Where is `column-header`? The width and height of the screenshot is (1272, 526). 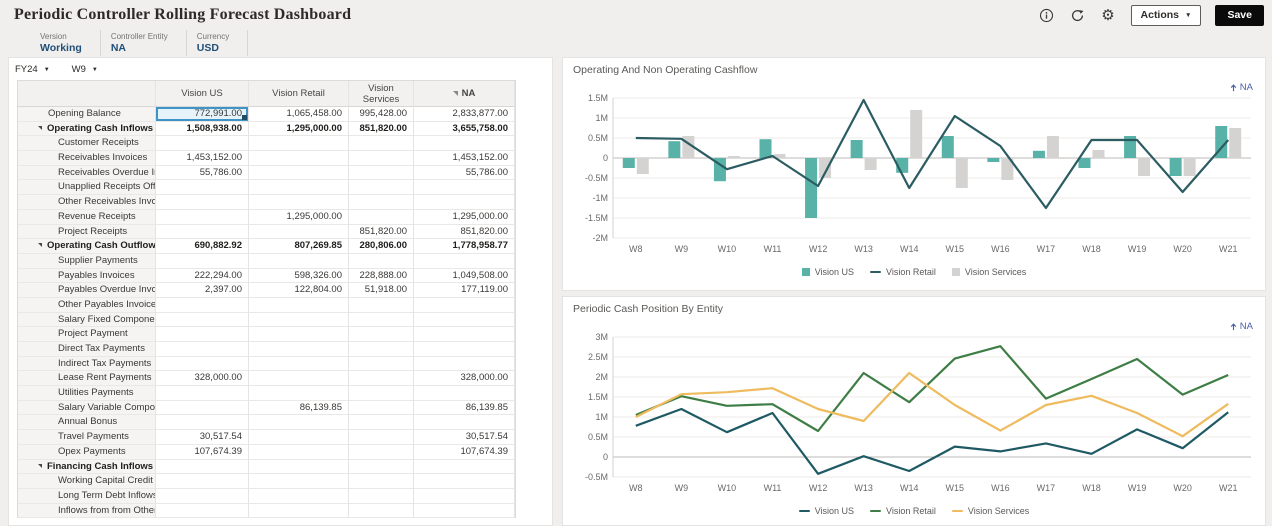 column-header is located at coordinates (87, 94).